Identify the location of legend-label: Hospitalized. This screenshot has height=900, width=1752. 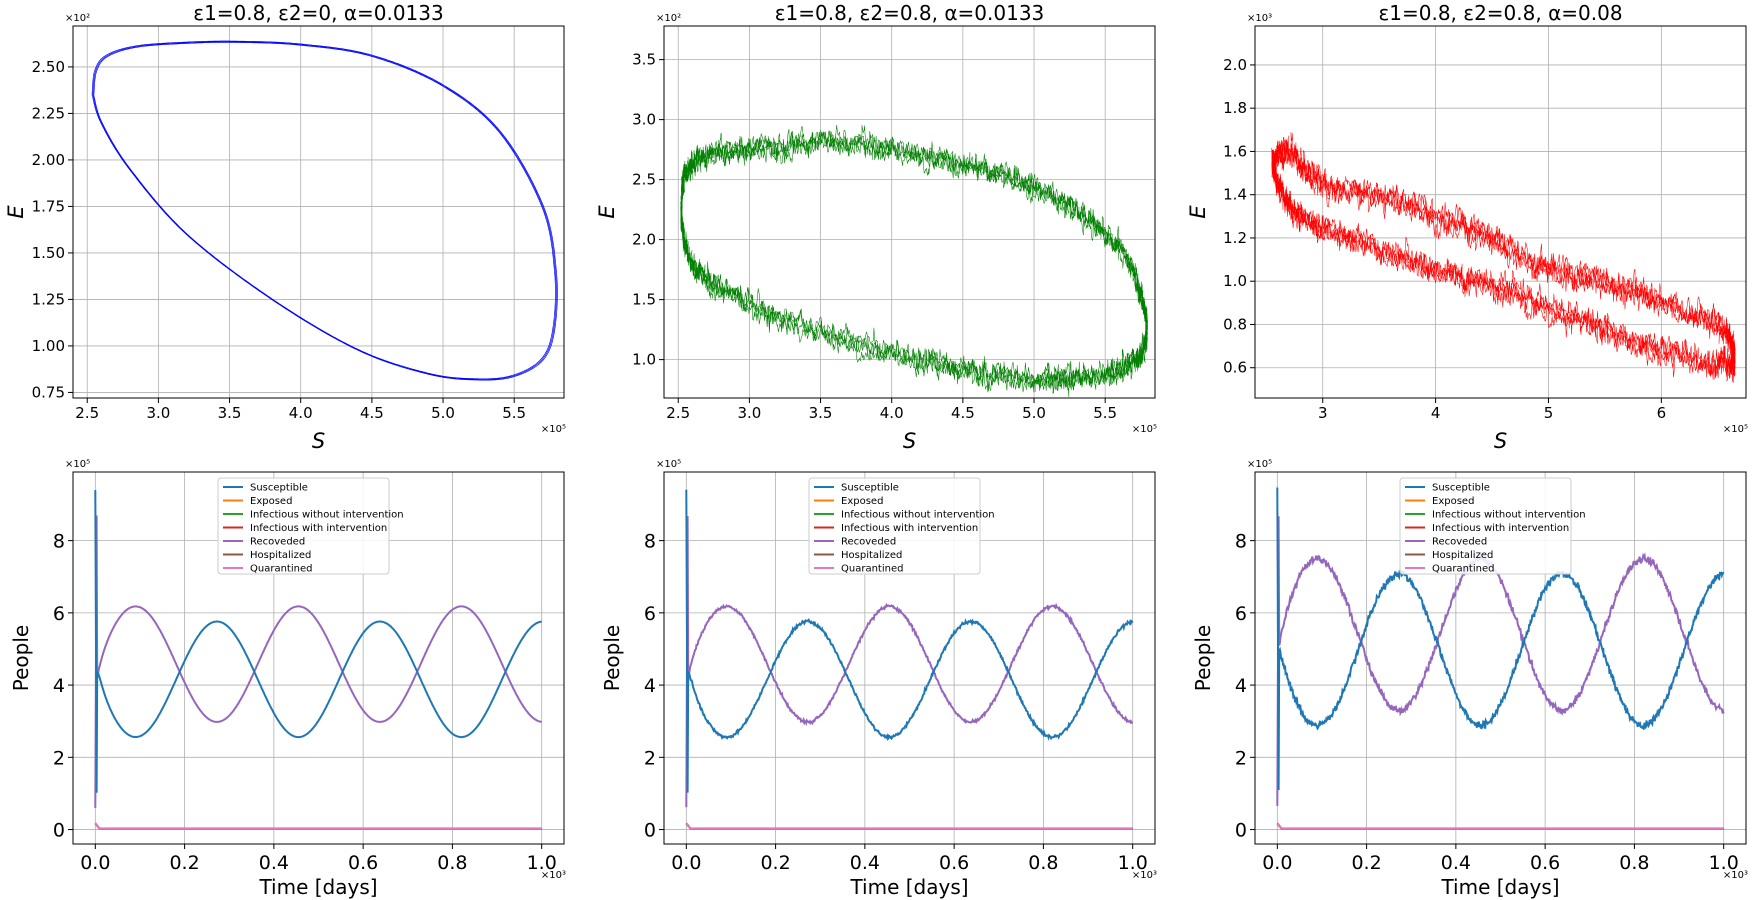
(280, 555).